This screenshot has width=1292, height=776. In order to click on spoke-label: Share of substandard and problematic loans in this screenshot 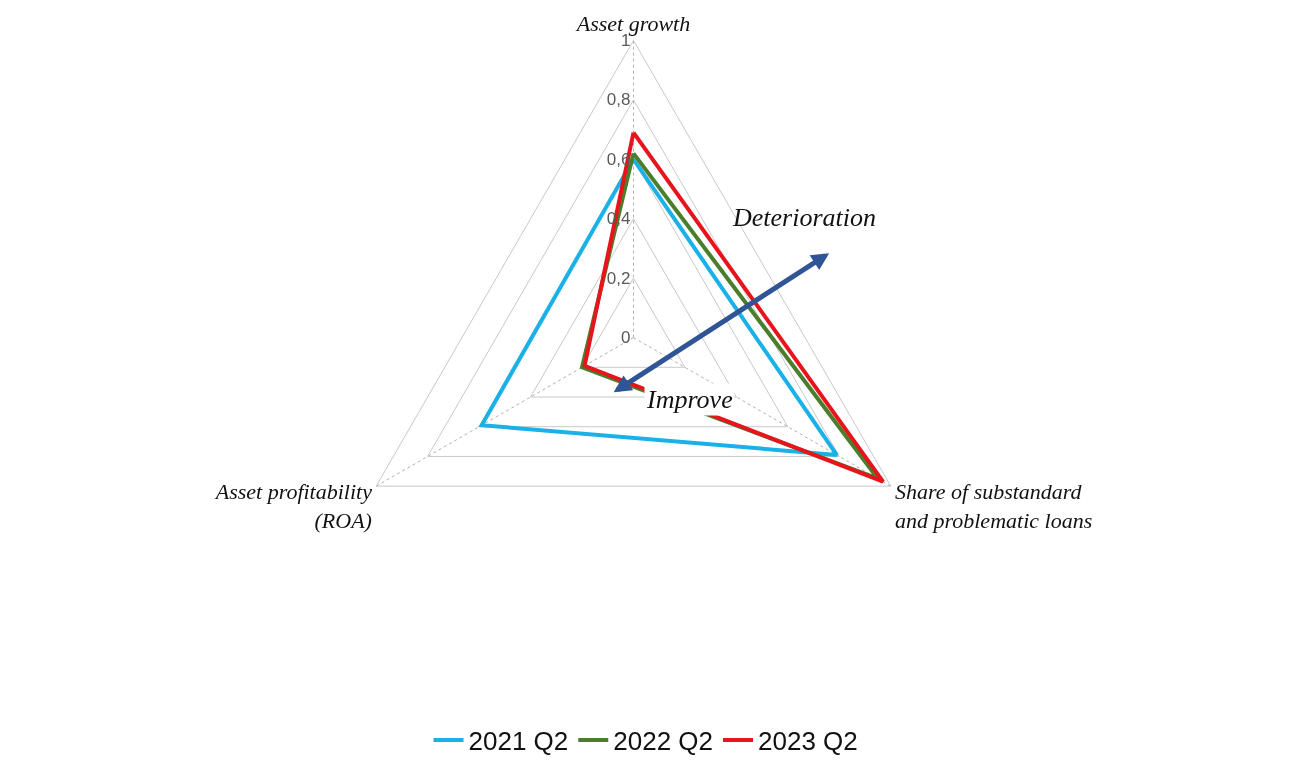, I will do `click(994, 506)`.